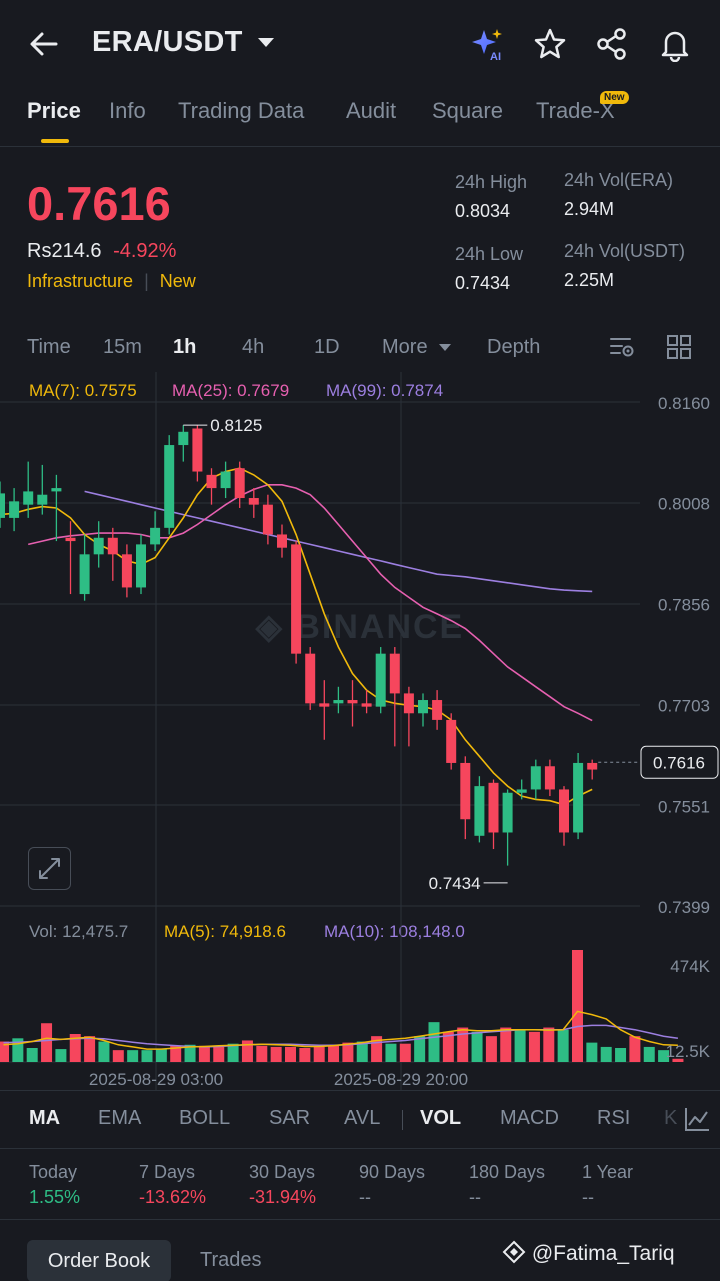 The image size is (720, 1281). What do you see at coordinates (231, 1260) in the screenshot?
I see `tab-trades: Trades` at bounding box center [231, 1260].